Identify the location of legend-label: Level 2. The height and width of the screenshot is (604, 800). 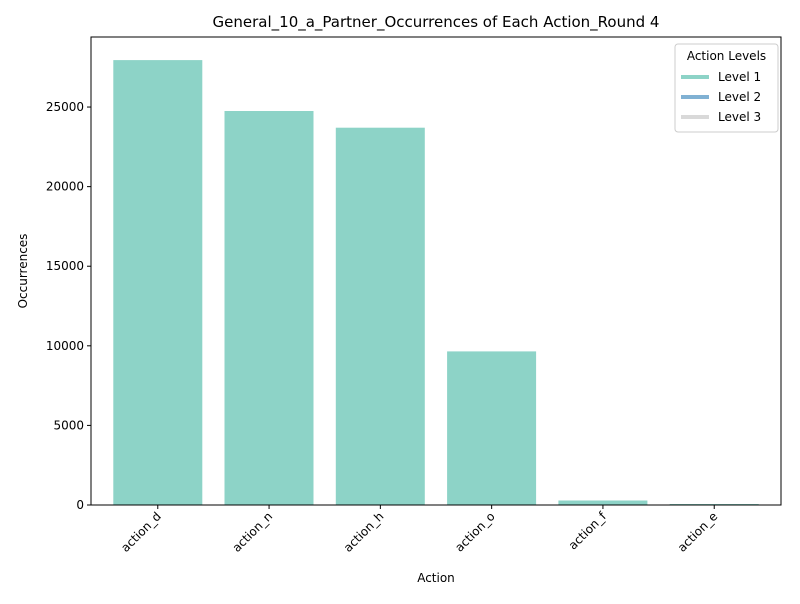
(739, 97).